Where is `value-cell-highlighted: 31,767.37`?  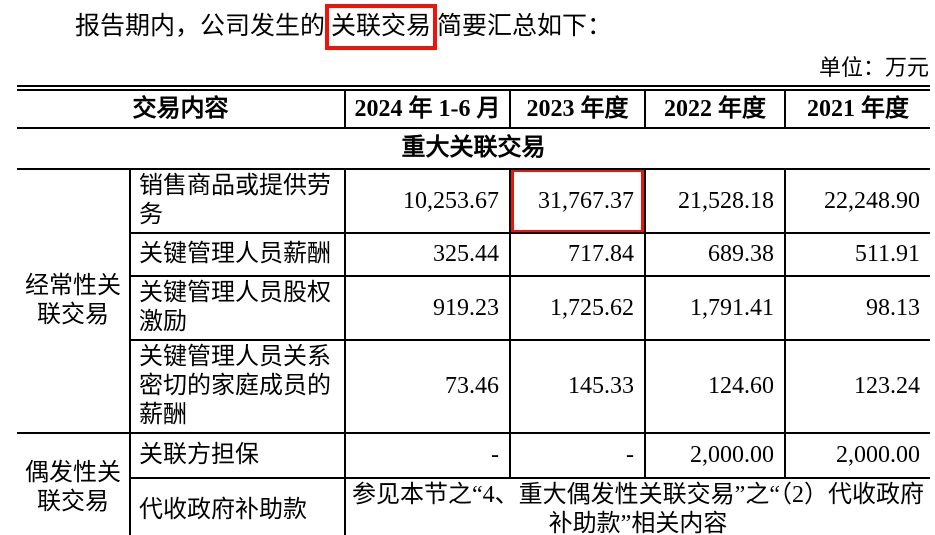
value-cell-highlighted: 31,767.37 is located at coordinates (577, 201).